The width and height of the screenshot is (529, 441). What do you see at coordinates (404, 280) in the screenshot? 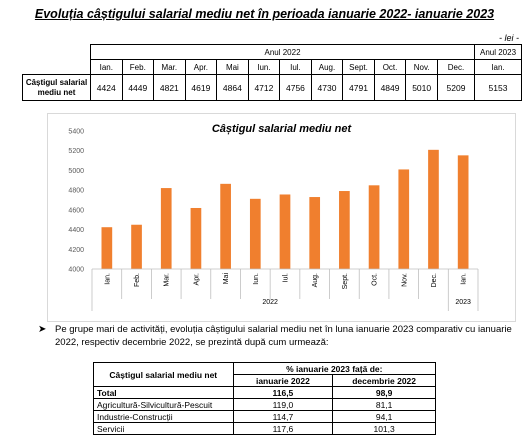
I see `x-tick-label: Nov.` at bounding box center [404, 280].